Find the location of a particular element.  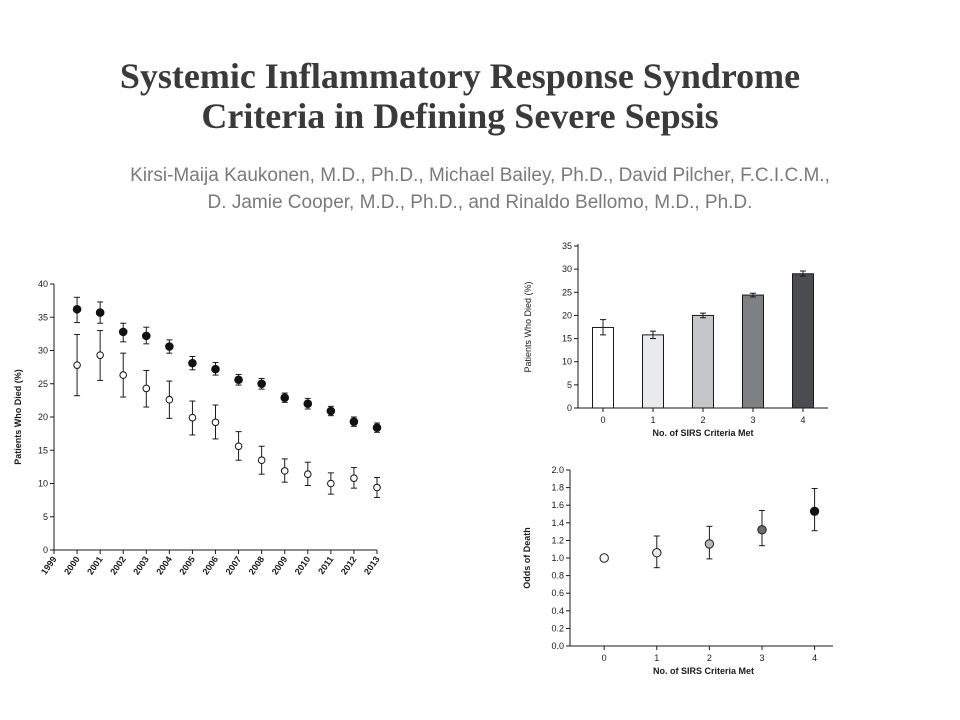

trend-y-tick-label: 35 is located at coordinates (43, 317).